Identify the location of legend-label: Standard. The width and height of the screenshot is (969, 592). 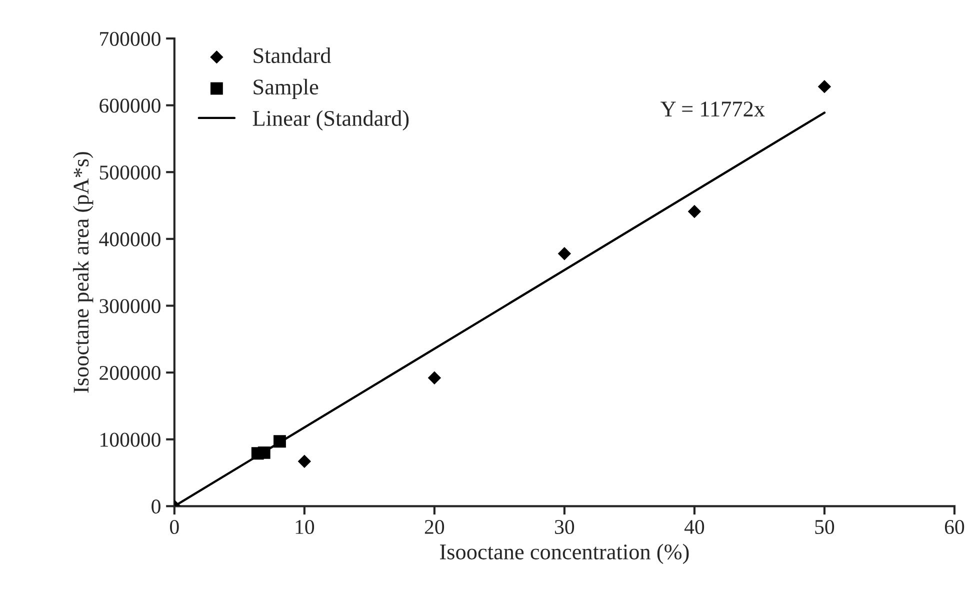
(292, 56).